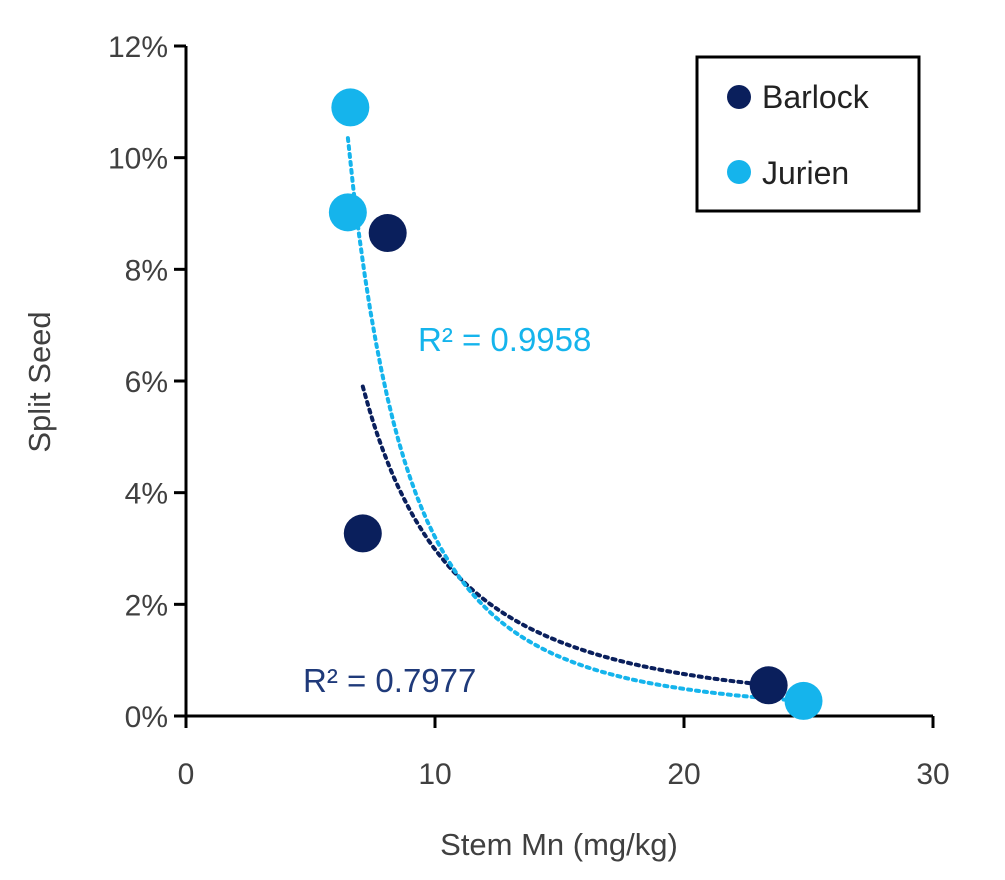  What do you see at coordinates (186, 774) in the screenshot?
I see `x-tick-label: 0` at bounding box center [186, 774].